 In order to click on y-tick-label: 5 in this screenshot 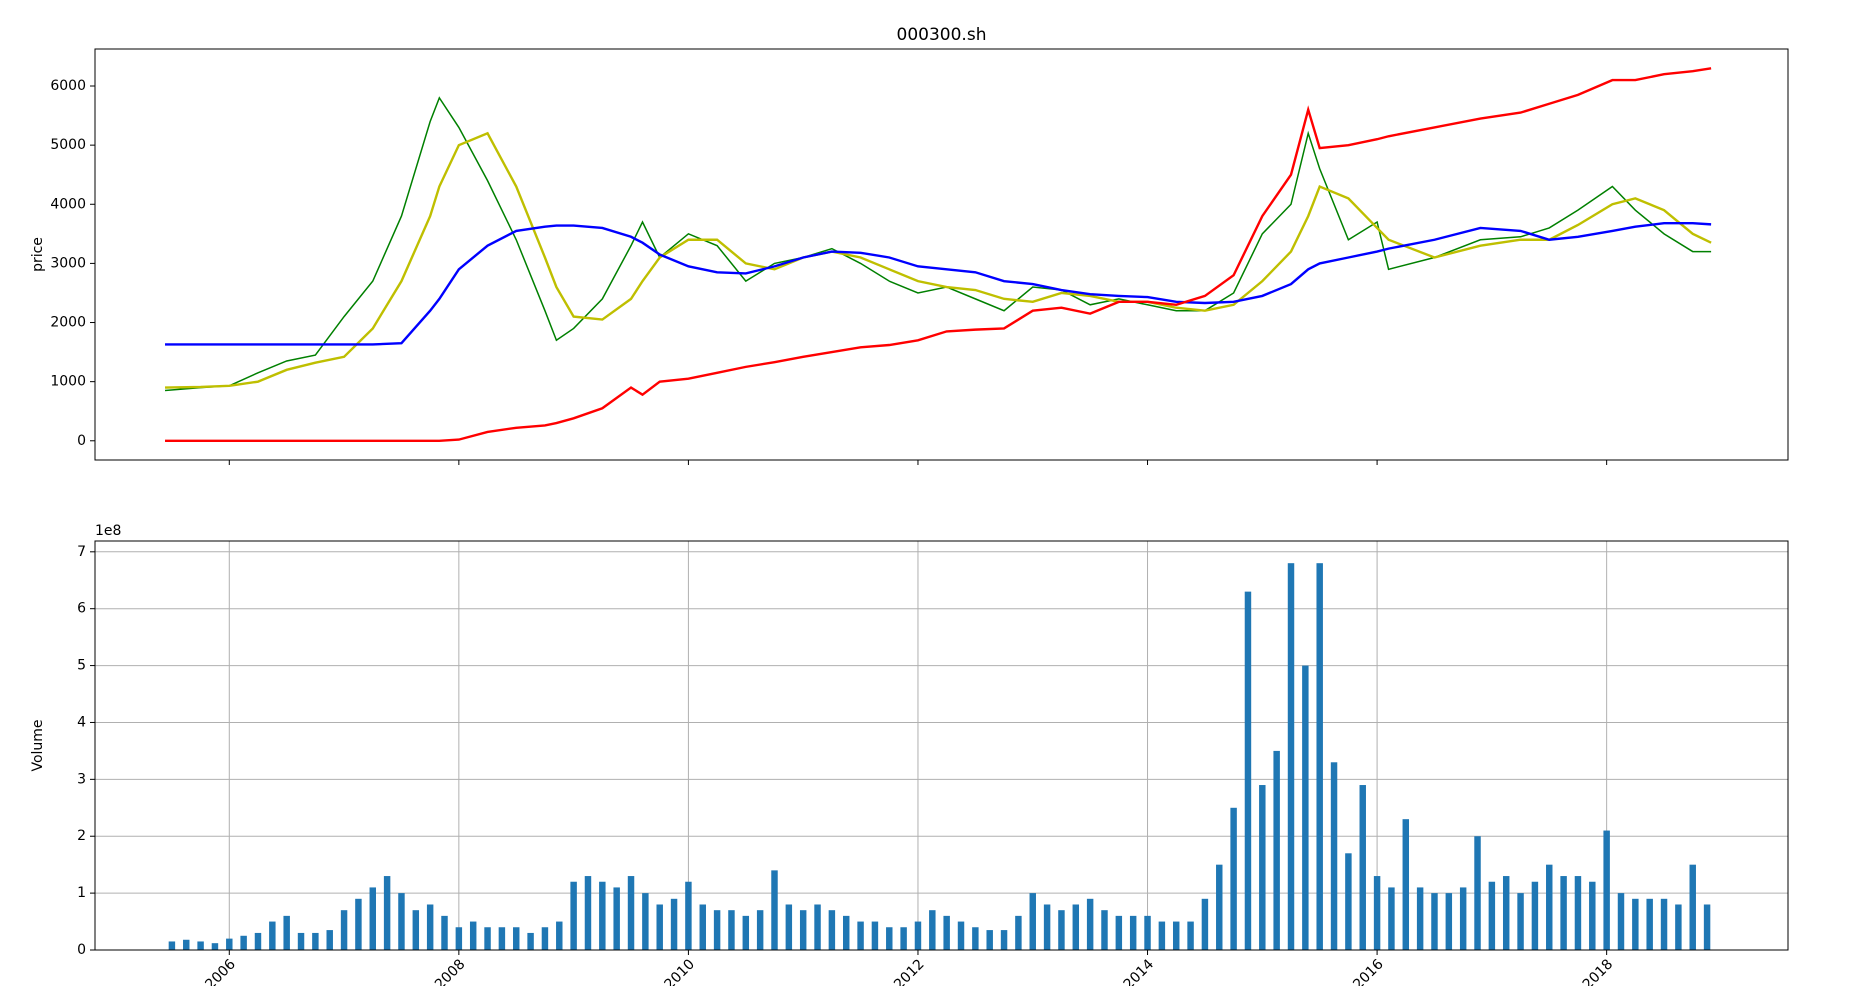, I will do `click(81, 666)`.